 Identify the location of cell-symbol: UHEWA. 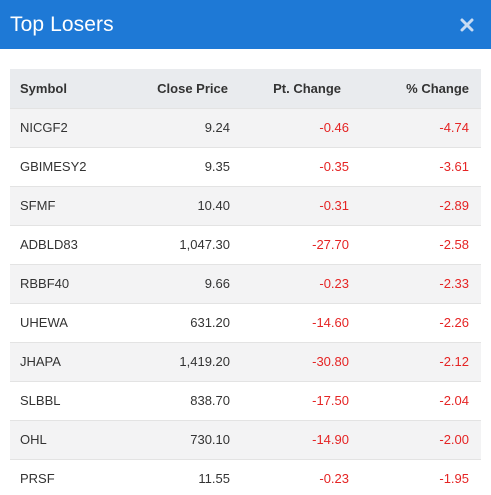
(65, 322).